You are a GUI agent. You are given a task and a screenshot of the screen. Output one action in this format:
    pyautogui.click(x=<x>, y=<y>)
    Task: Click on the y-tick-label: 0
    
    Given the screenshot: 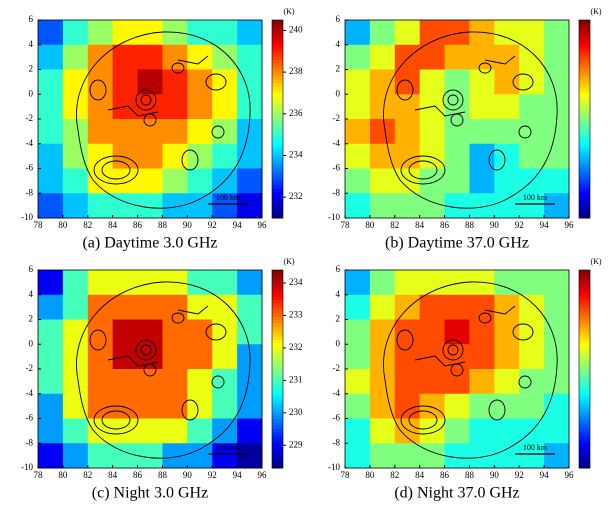 What is the action you would take?
    pyautogui.click(x=338, y=93)
    